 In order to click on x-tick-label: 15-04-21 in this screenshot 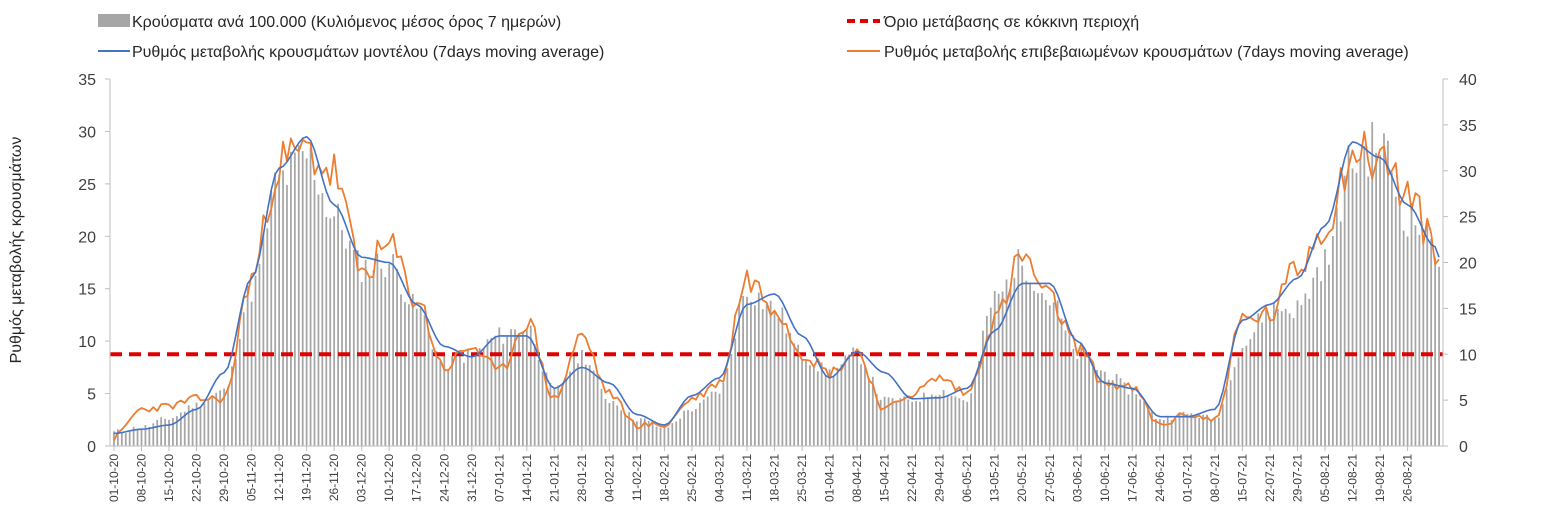, I will do `click(885, 478)`.